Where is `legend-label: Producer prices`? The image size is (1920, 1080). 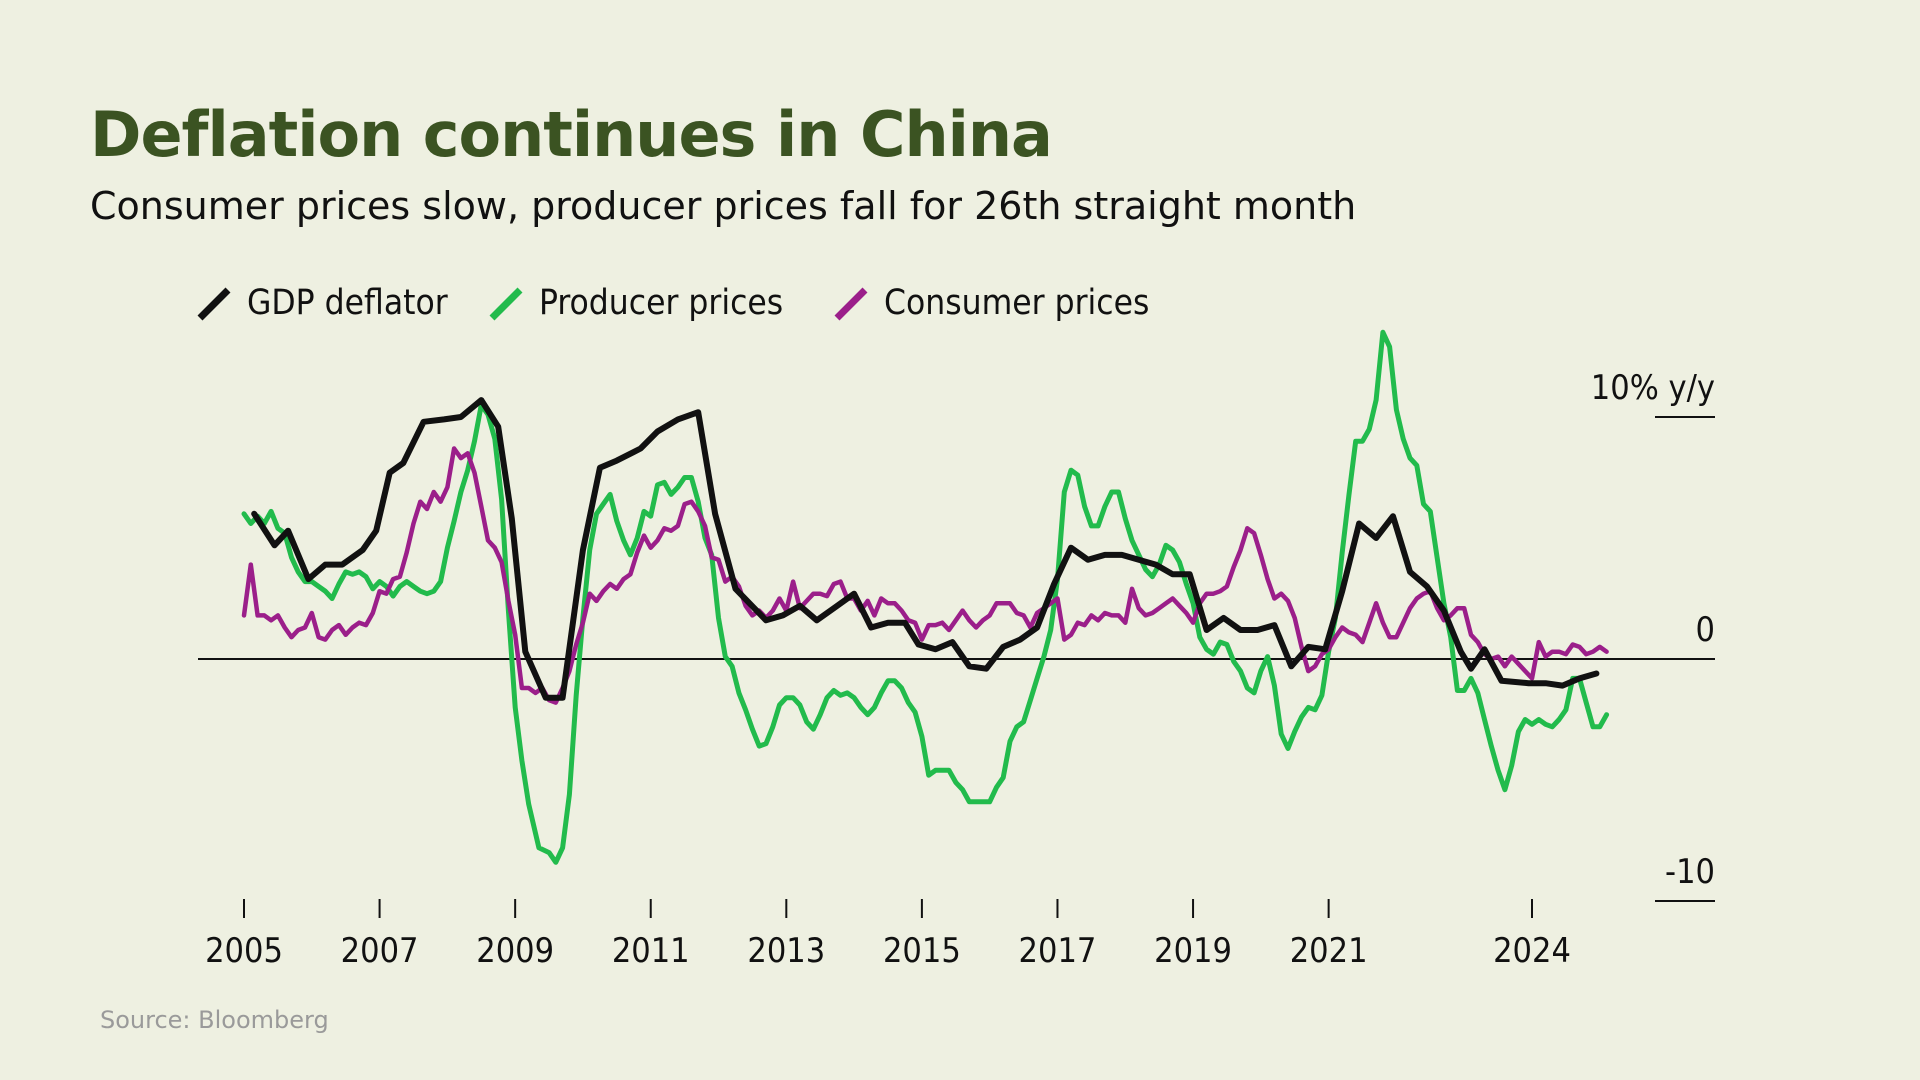 legend-label: Producer prices is located at coordinates (661, 303).